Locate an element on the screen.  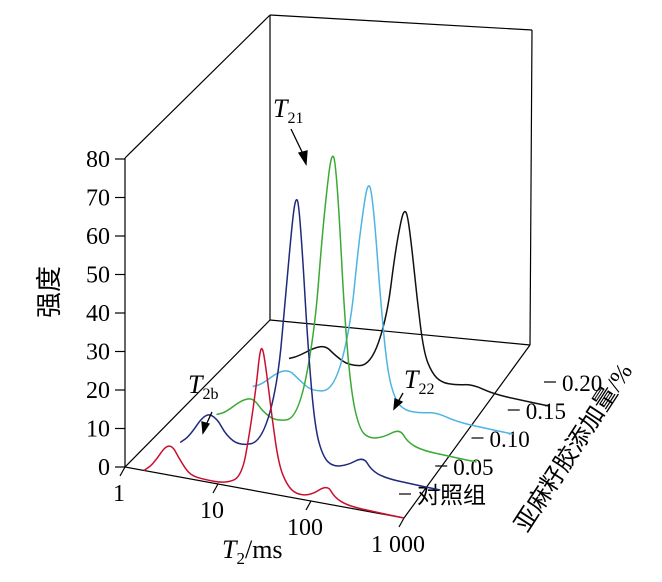
annotation-t2b: T2b is located at coordinates (203, 386).